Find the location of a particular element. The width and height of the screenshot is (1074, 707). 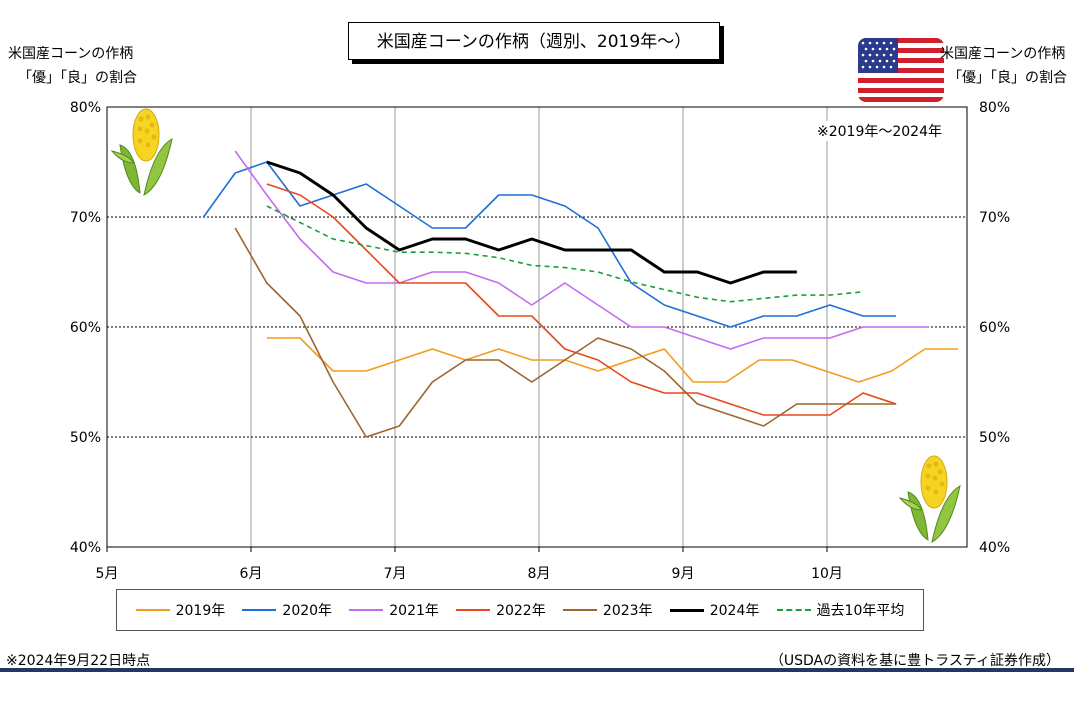

y-tick-label-right: 50% is located at coordinates (994, 438).